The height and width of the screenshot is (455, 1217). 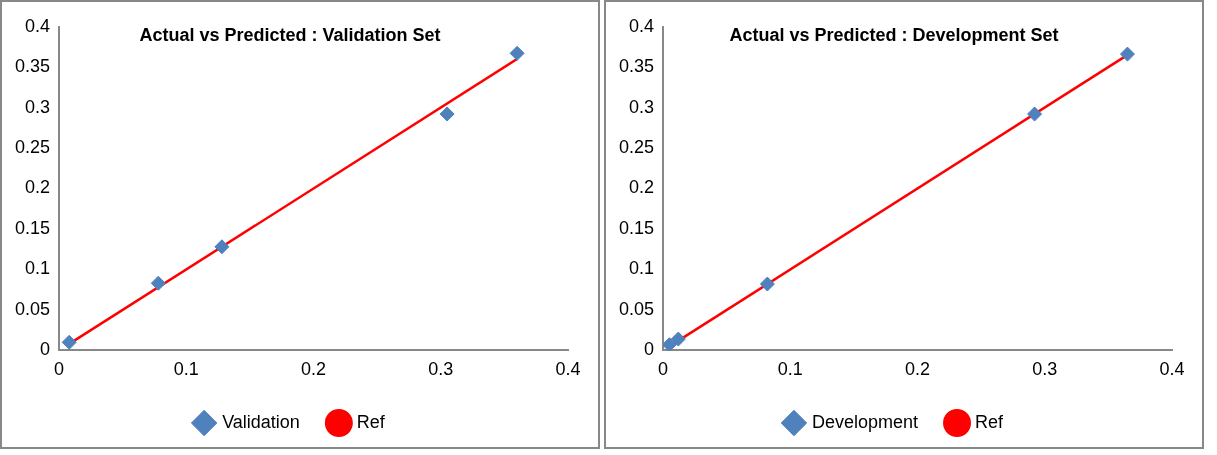 What do you see at coordinates (261, 421) in the screenshot?
I see `legend-label: Validation` at bounding box center [261, 421].